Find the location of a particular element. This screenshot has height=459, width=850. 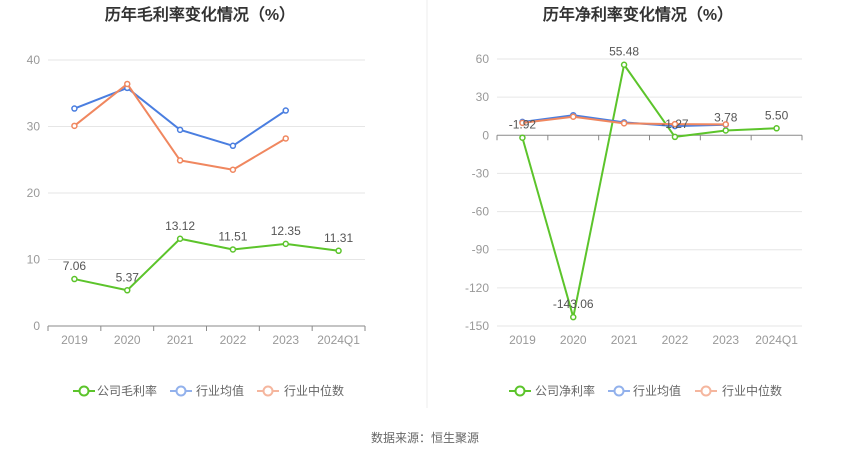

y-tick-label: -30 is located at coordinates (481, 173).